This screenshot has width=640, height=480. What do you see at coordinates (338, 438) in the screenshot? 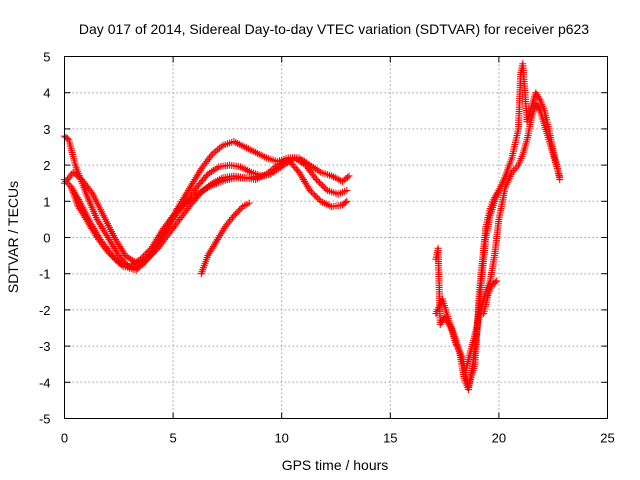
I see `x-tick-labels: 0 5 10 15 20 25` at bounding box center [338, 438].